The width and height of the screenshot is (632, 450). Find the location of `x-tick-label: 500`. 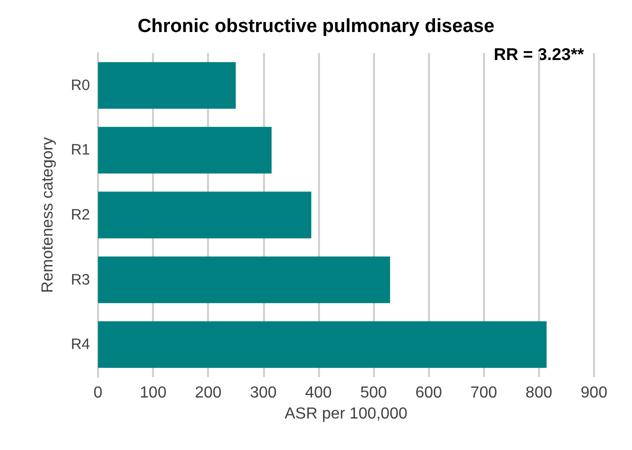

x-tick-label: 500 is located at coordinates (373, 393).